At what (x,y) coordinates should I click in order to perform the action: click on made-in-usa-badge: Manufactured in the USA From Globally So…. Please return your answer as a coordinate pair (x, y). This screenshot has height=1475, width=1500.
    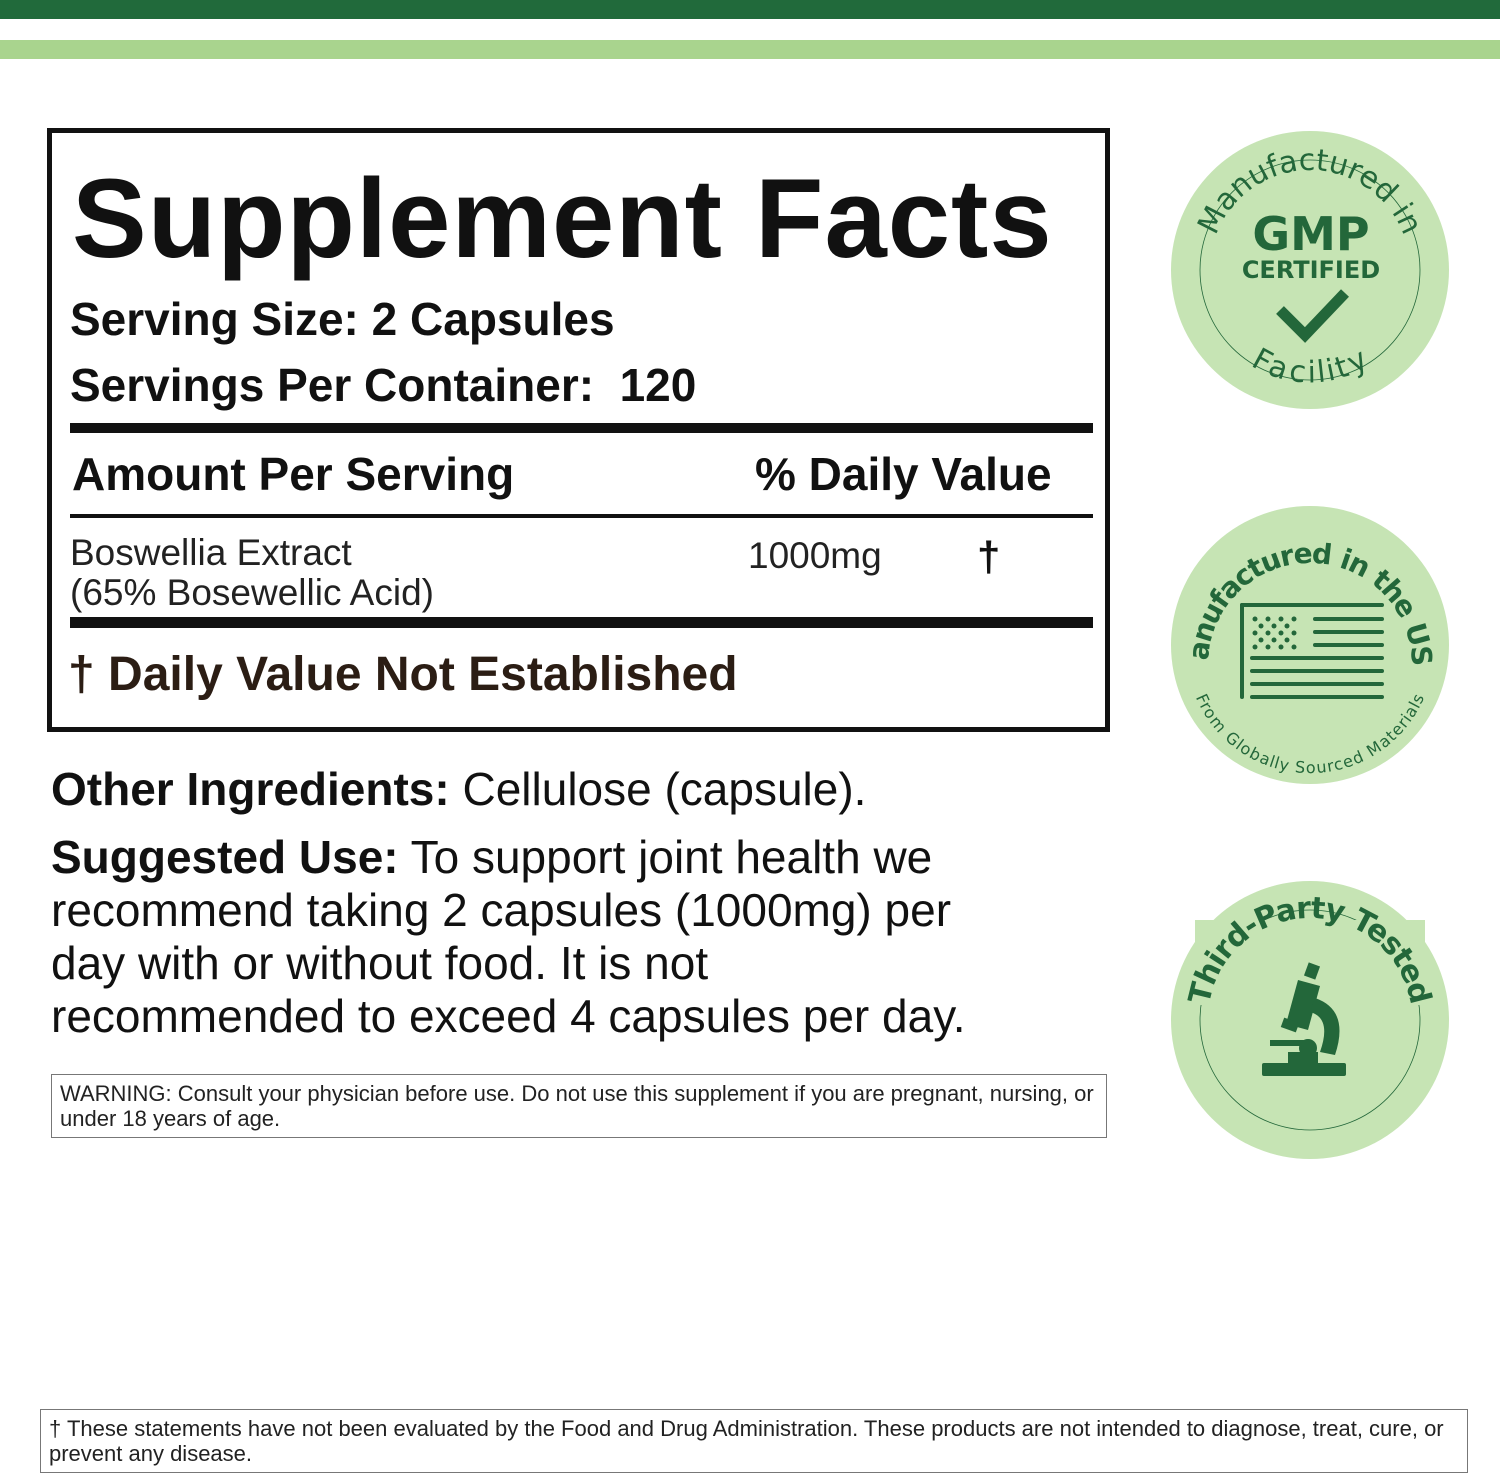
    Looking at the image, I should click on (1309, 644).